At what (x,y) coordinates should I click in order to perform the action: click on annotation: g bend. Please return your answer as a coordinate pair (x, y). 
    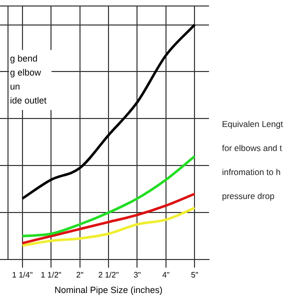
    Looking at the image, I should click on (24, 58).